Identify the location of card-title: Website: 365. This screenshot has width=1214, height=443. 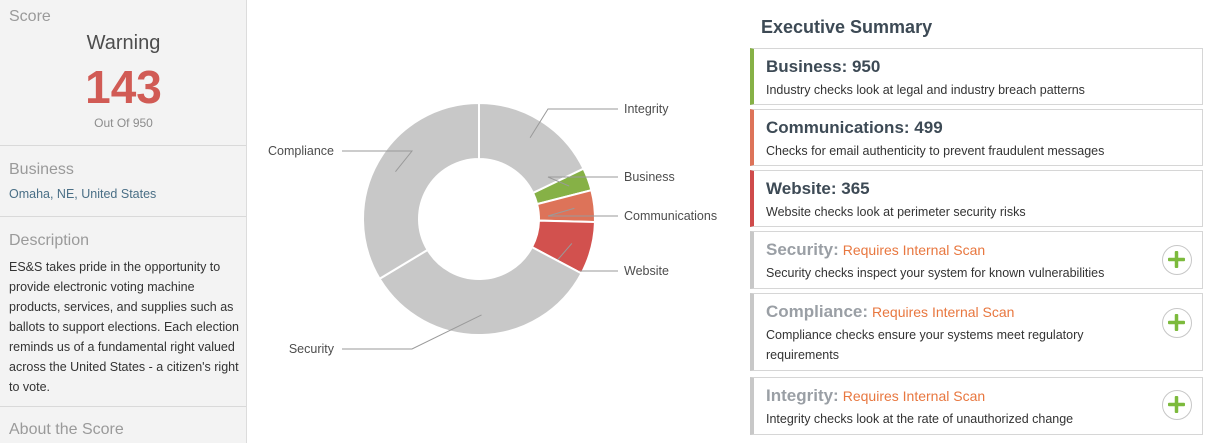
(818, 188).